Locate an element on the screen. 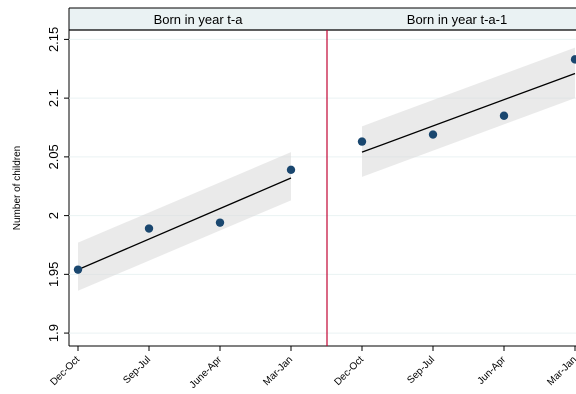 The width and height of the screenshot is (576, 394). y-ticks: 1.9 1.95 2 2.05 2.1 2.15 is located at coordinates (57, 184).